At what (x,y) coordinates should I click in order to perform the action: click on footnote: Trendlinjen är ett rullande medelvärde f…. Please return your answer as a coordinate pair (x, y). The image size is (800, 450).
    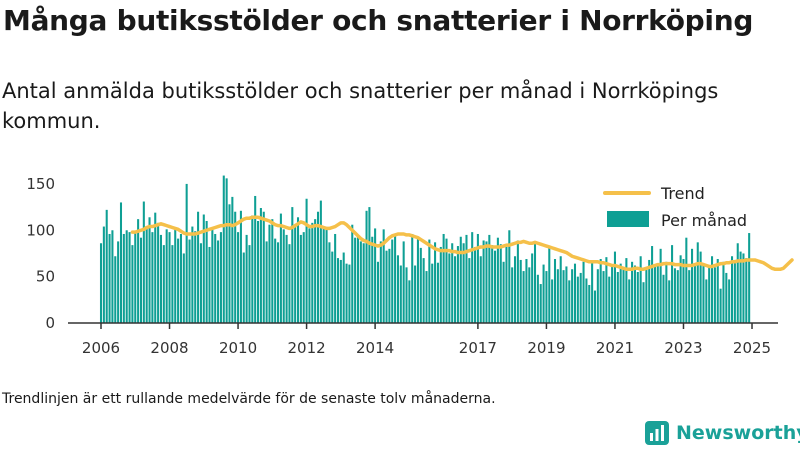
    Looking at the image, I should click on (249, 399).